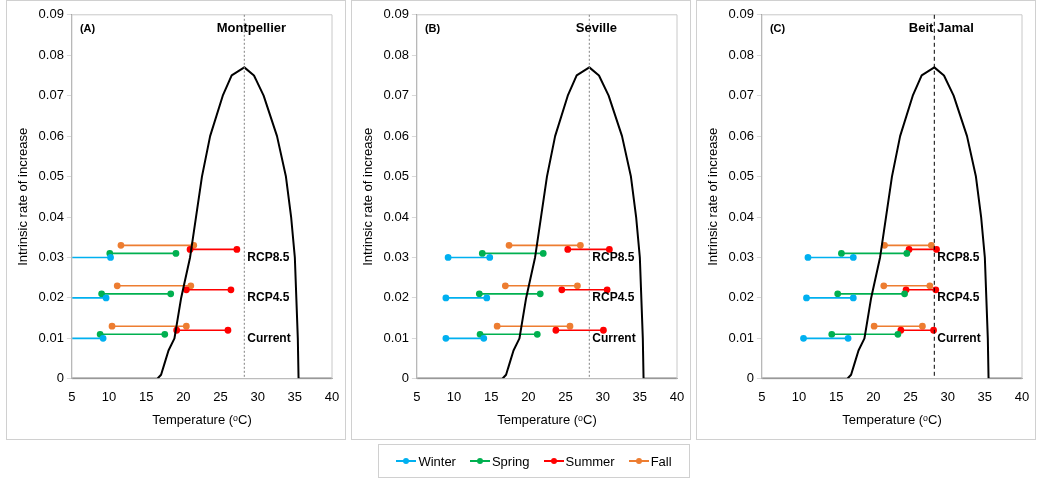 This screenshot has width=1040, height=478. What do you see at coordinates (590, 461) in the screenshot?
I see `legend-label: Summer` at bounding box center [590, 461].